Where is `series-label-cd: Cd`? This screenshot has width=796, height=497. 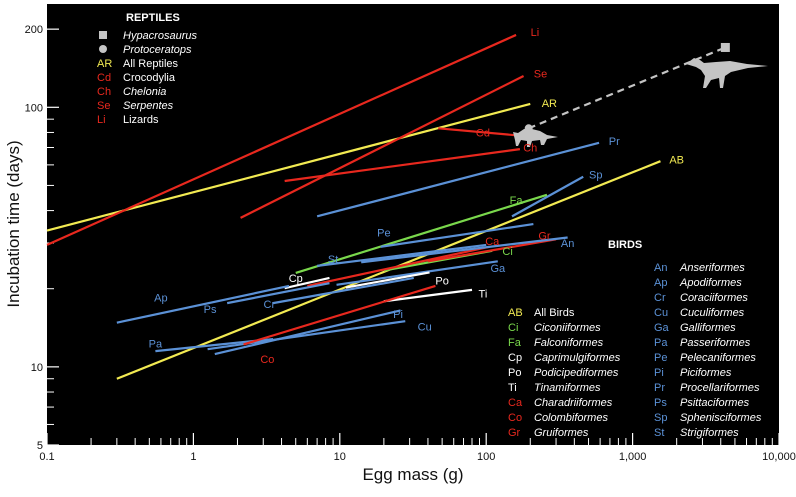 series-label-cd: Cd is located at coordinates (483, 133).